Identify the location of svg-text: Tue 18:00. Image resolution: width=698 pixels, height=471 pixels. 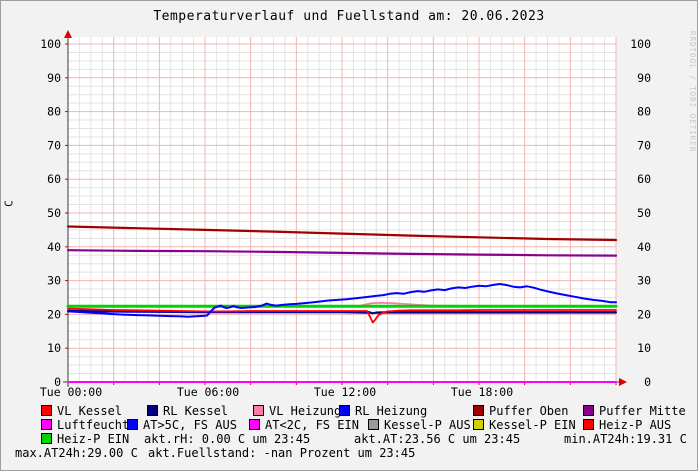
(482, 392).